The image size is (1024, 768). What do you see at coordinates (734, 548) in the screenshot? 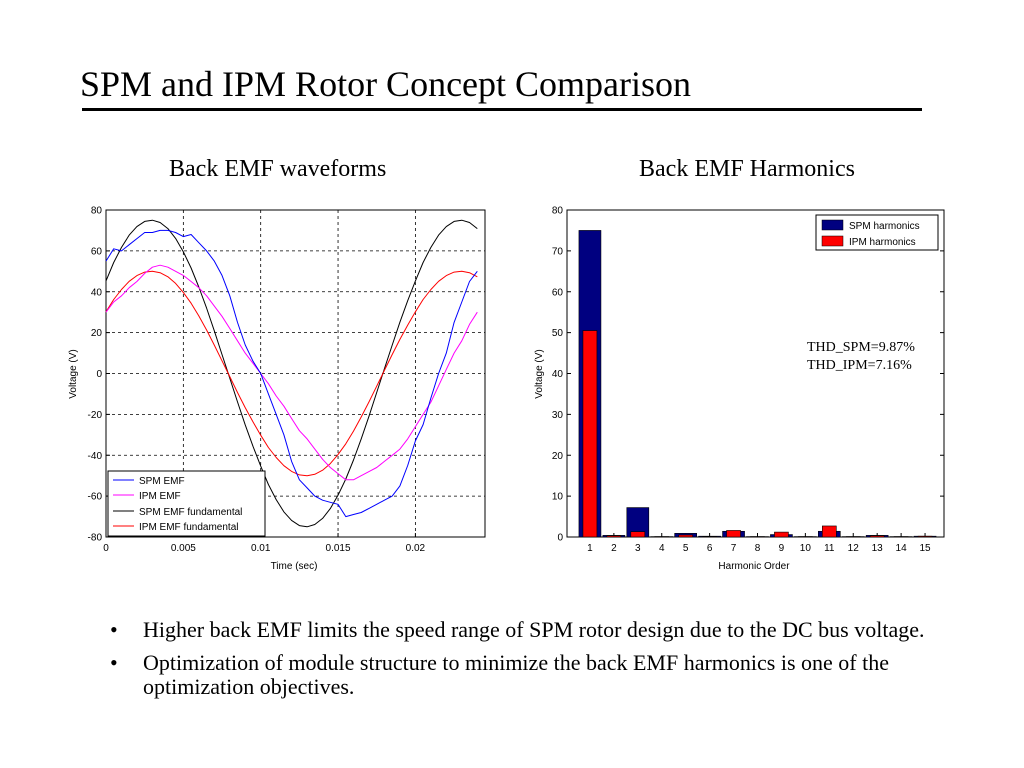
I see `harmonics-x-tick-label: 7` at bounding box center [734, 548].